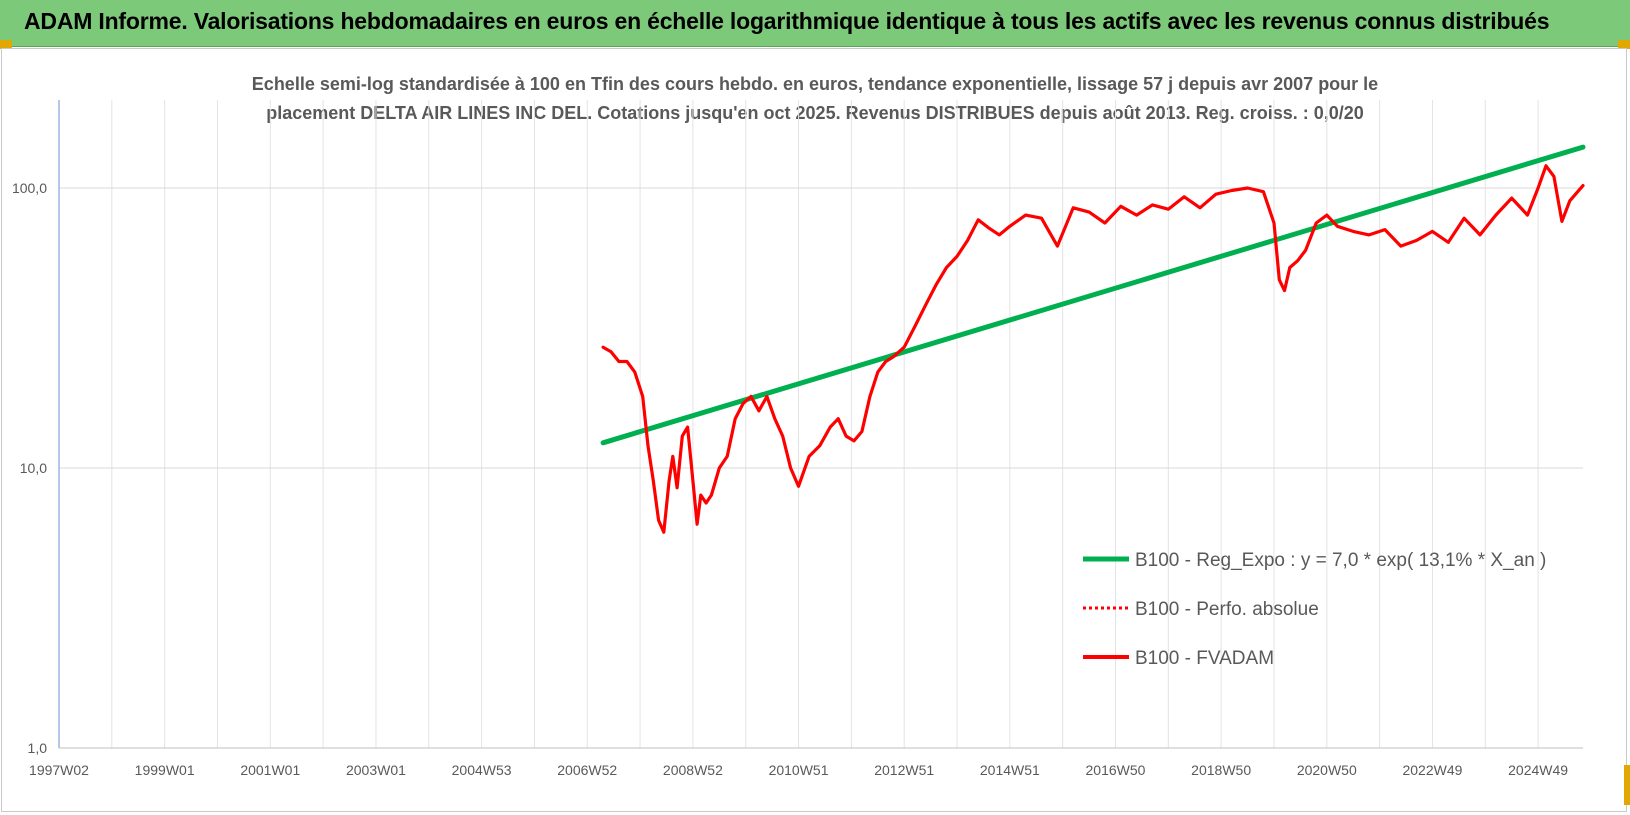 The image size is (1630, 815). Describe the element at coordinates (29, 188) in the screenshot. I see `y-tick-label: 100,0` at that location.